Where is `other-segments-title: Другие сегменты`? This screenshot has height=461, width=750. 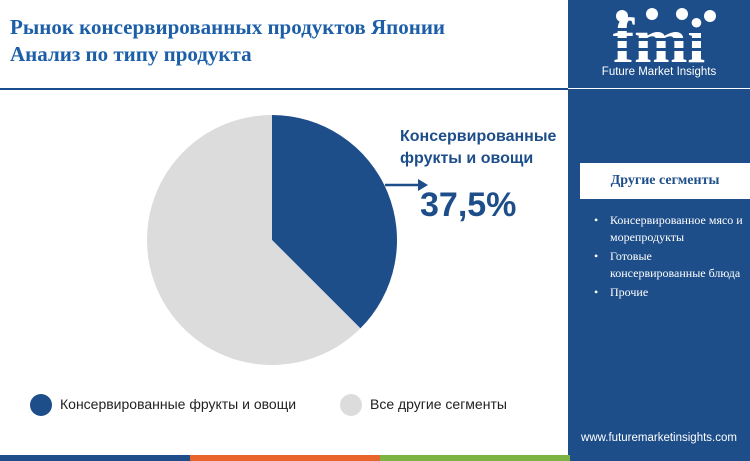 other-segments-title: Другие сегменты is located at coordinates (665, 180).